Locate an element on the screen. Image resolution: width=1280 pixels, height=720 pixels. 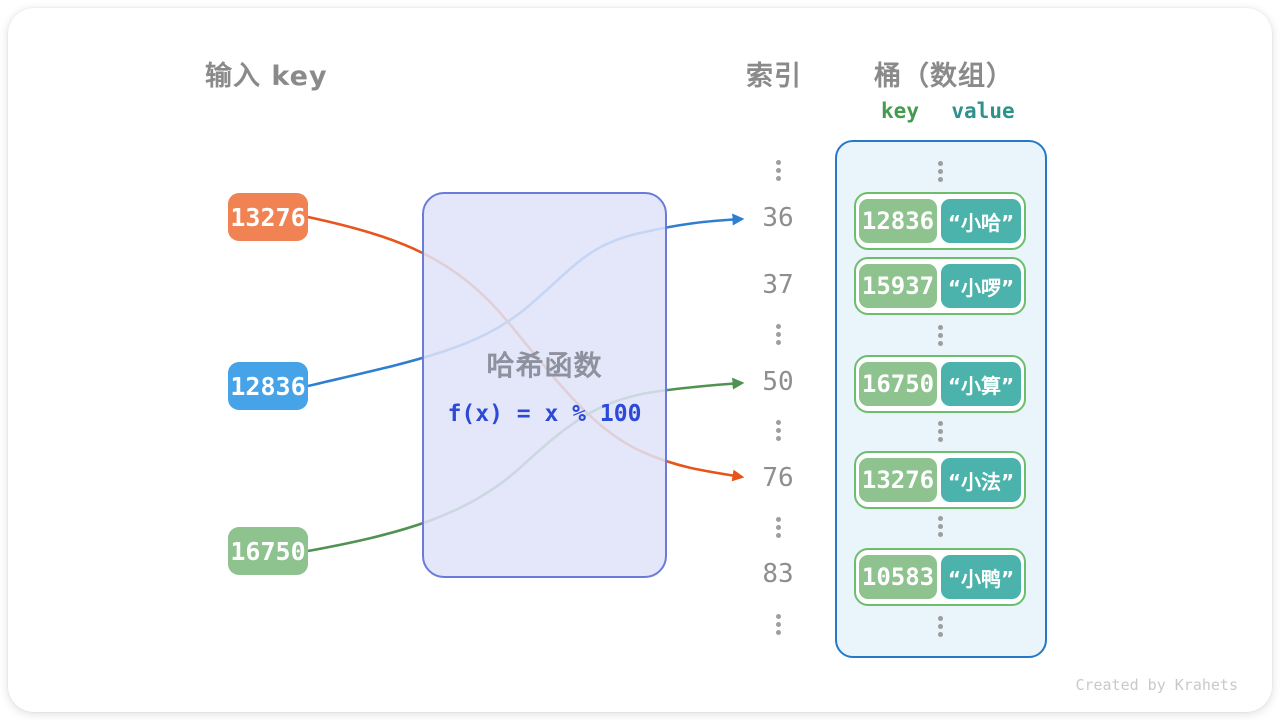
entry-value-box: “小算” is located at coordinates (981, 384).